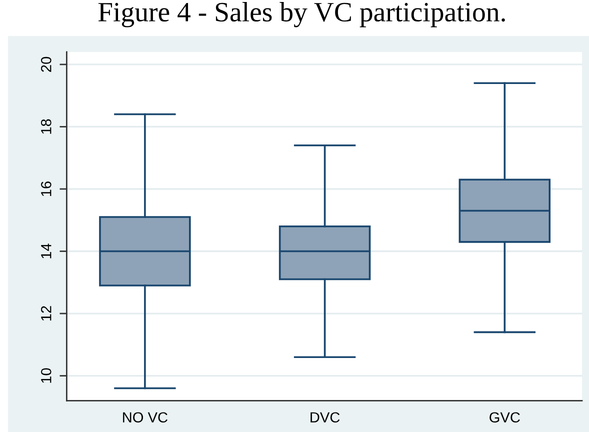 This screenshot has height=432, width=589. I want to click on x-tick-label: NO VC, so click(145, 417).